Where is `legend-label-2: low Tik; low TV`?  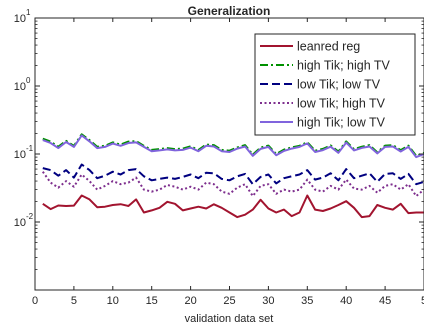
legend-label-2: low Tik; low TV is located at coordinates (339, 85).